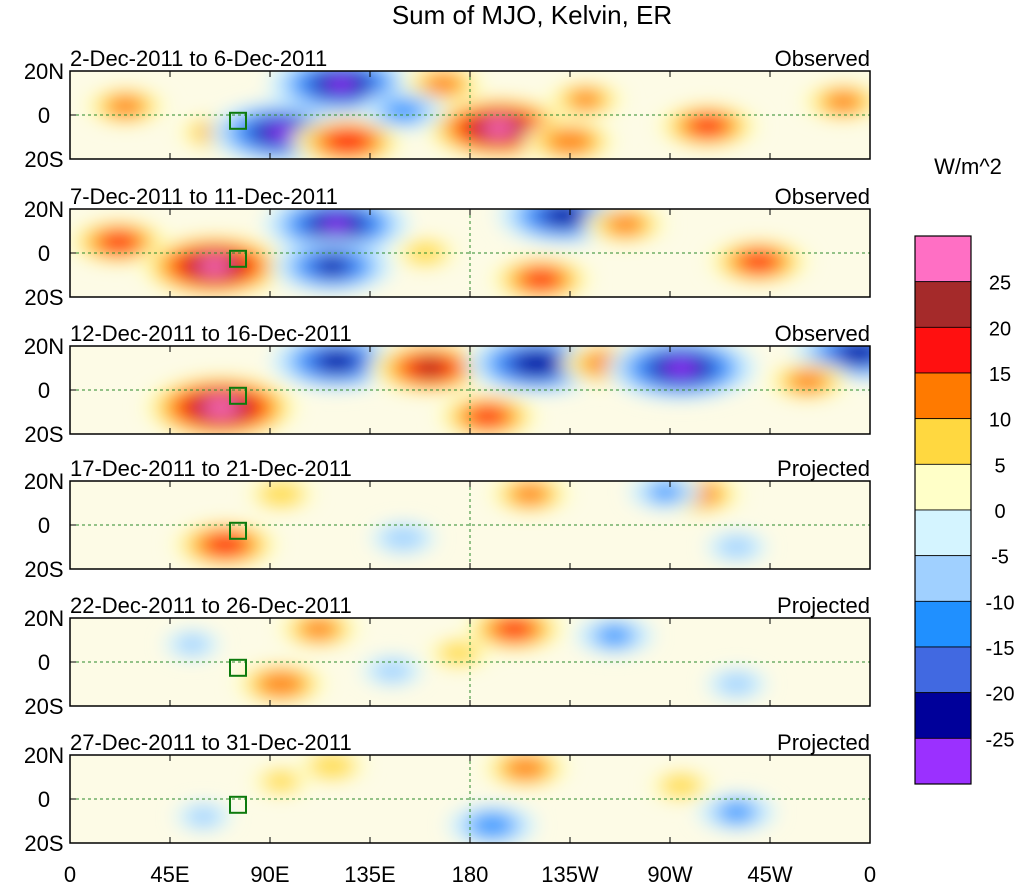 This screenshot has width=1021, height=889. Describe the element at coordinates (198, 58) in the screenshot. I see `panel-period: 2-Dec-2011 to 6-Dec-2011` at that location.